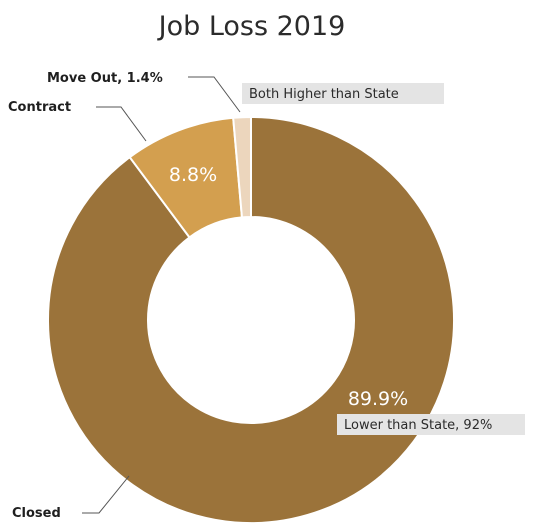 Image resolution: width=534 pixels, height=525 pixels. I want to click on callout-move-out: Move Out, 1.4%, so click(105, 78).